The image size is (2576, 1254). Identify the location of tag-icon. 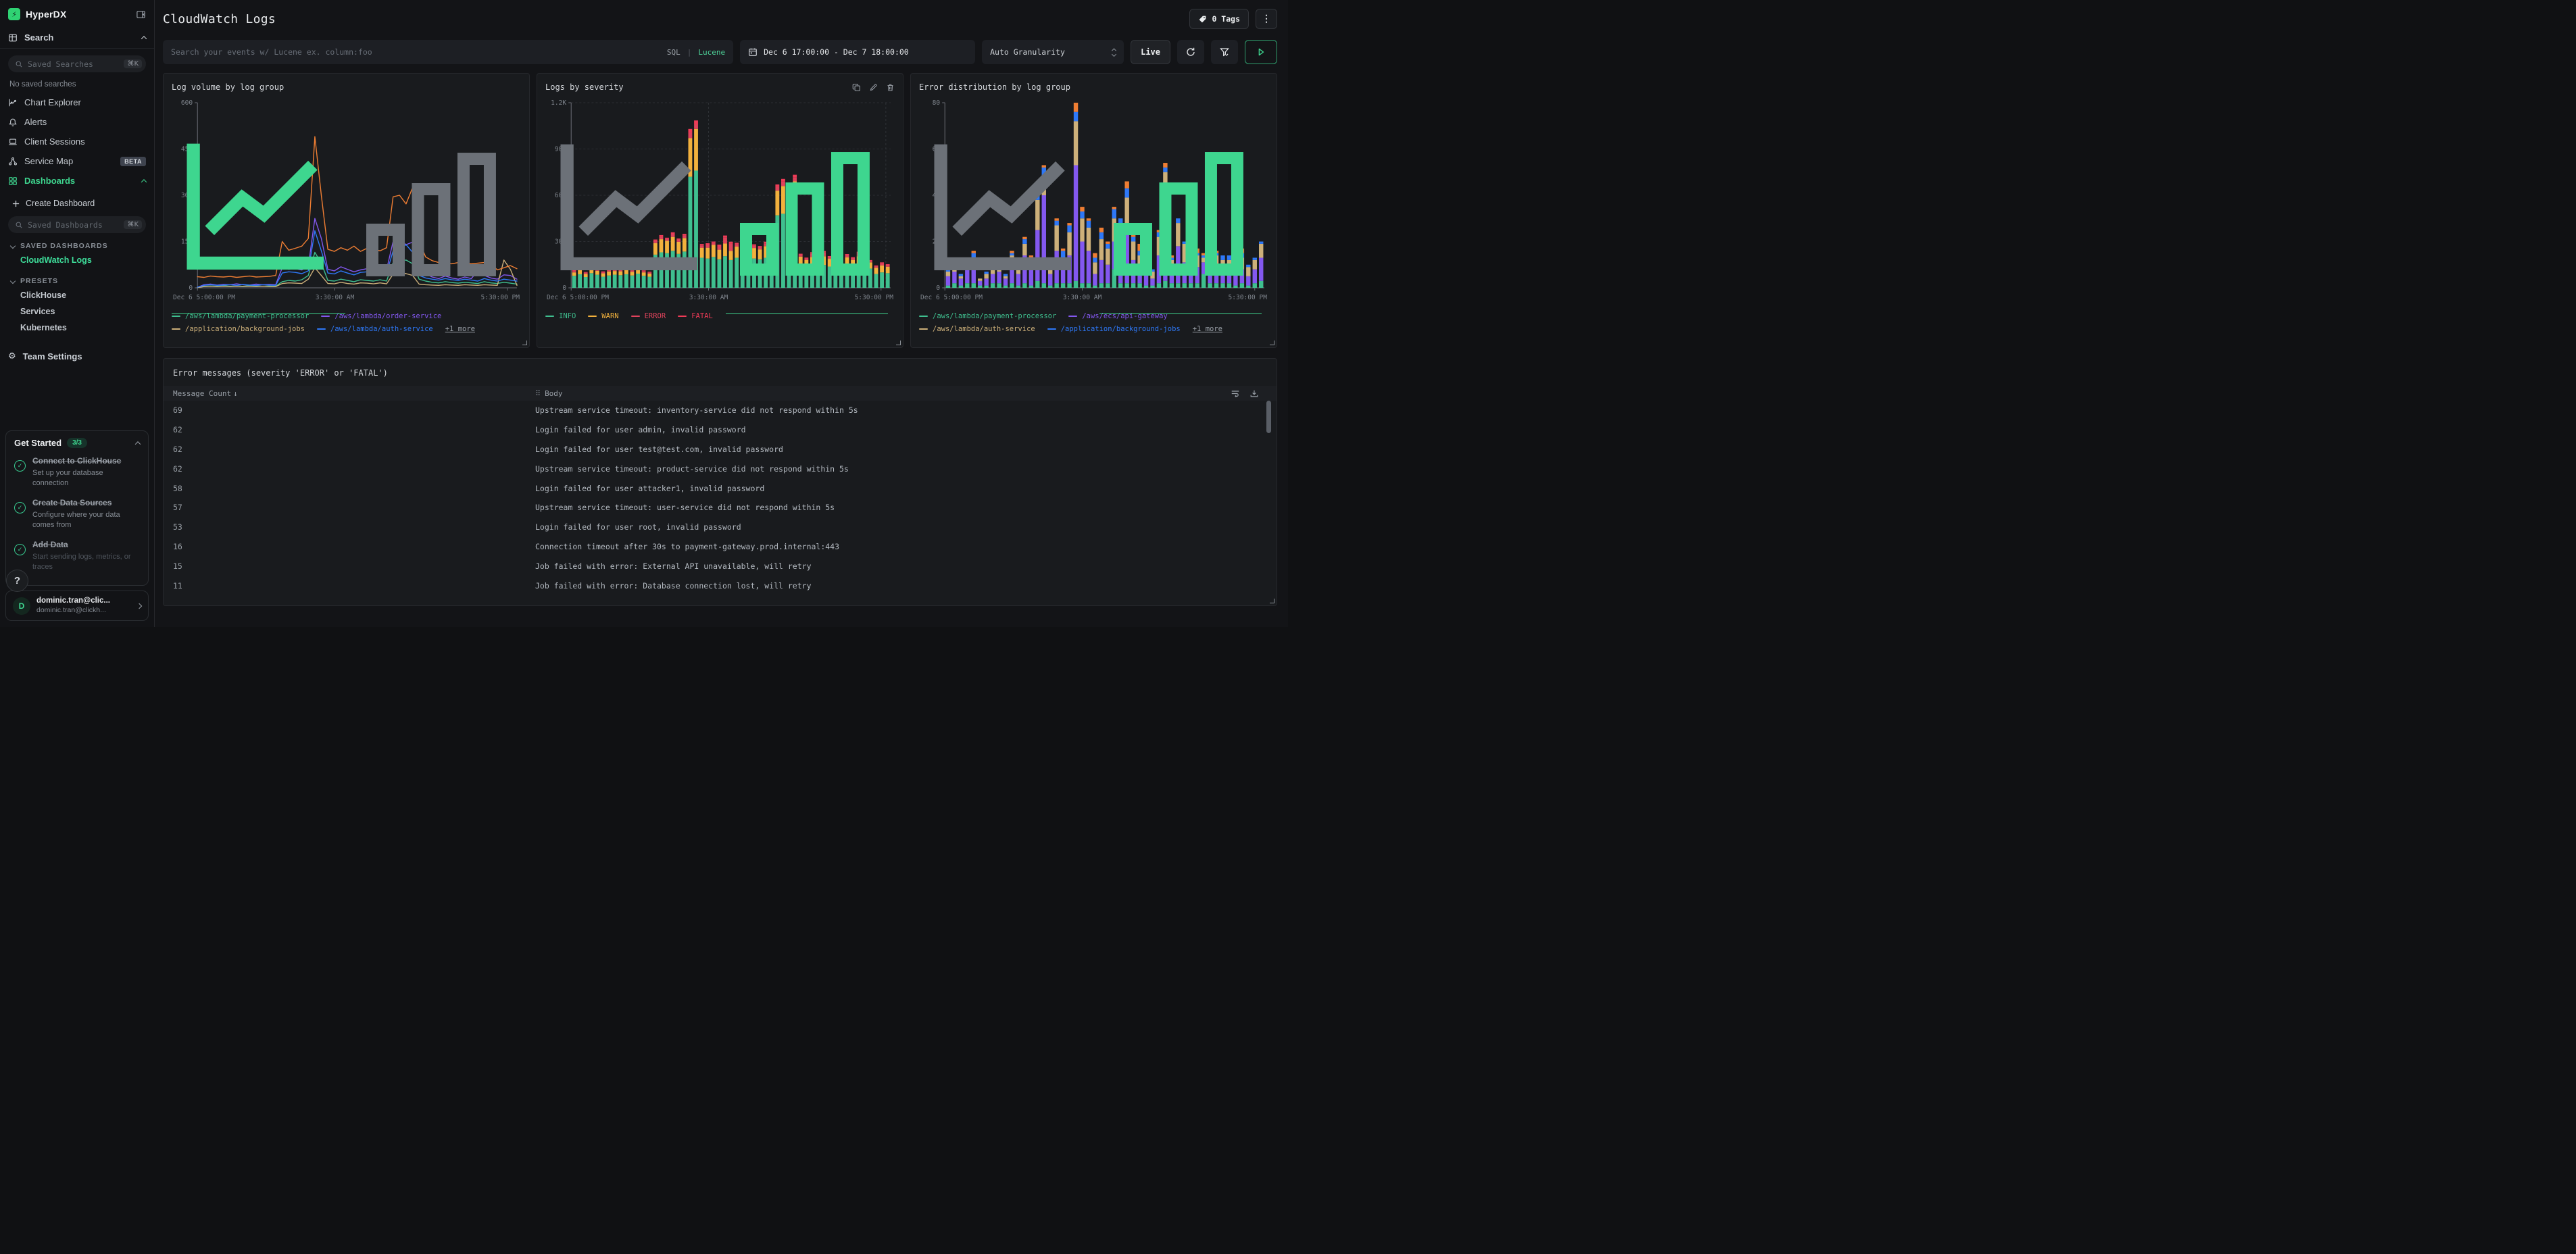
(1202, 19).